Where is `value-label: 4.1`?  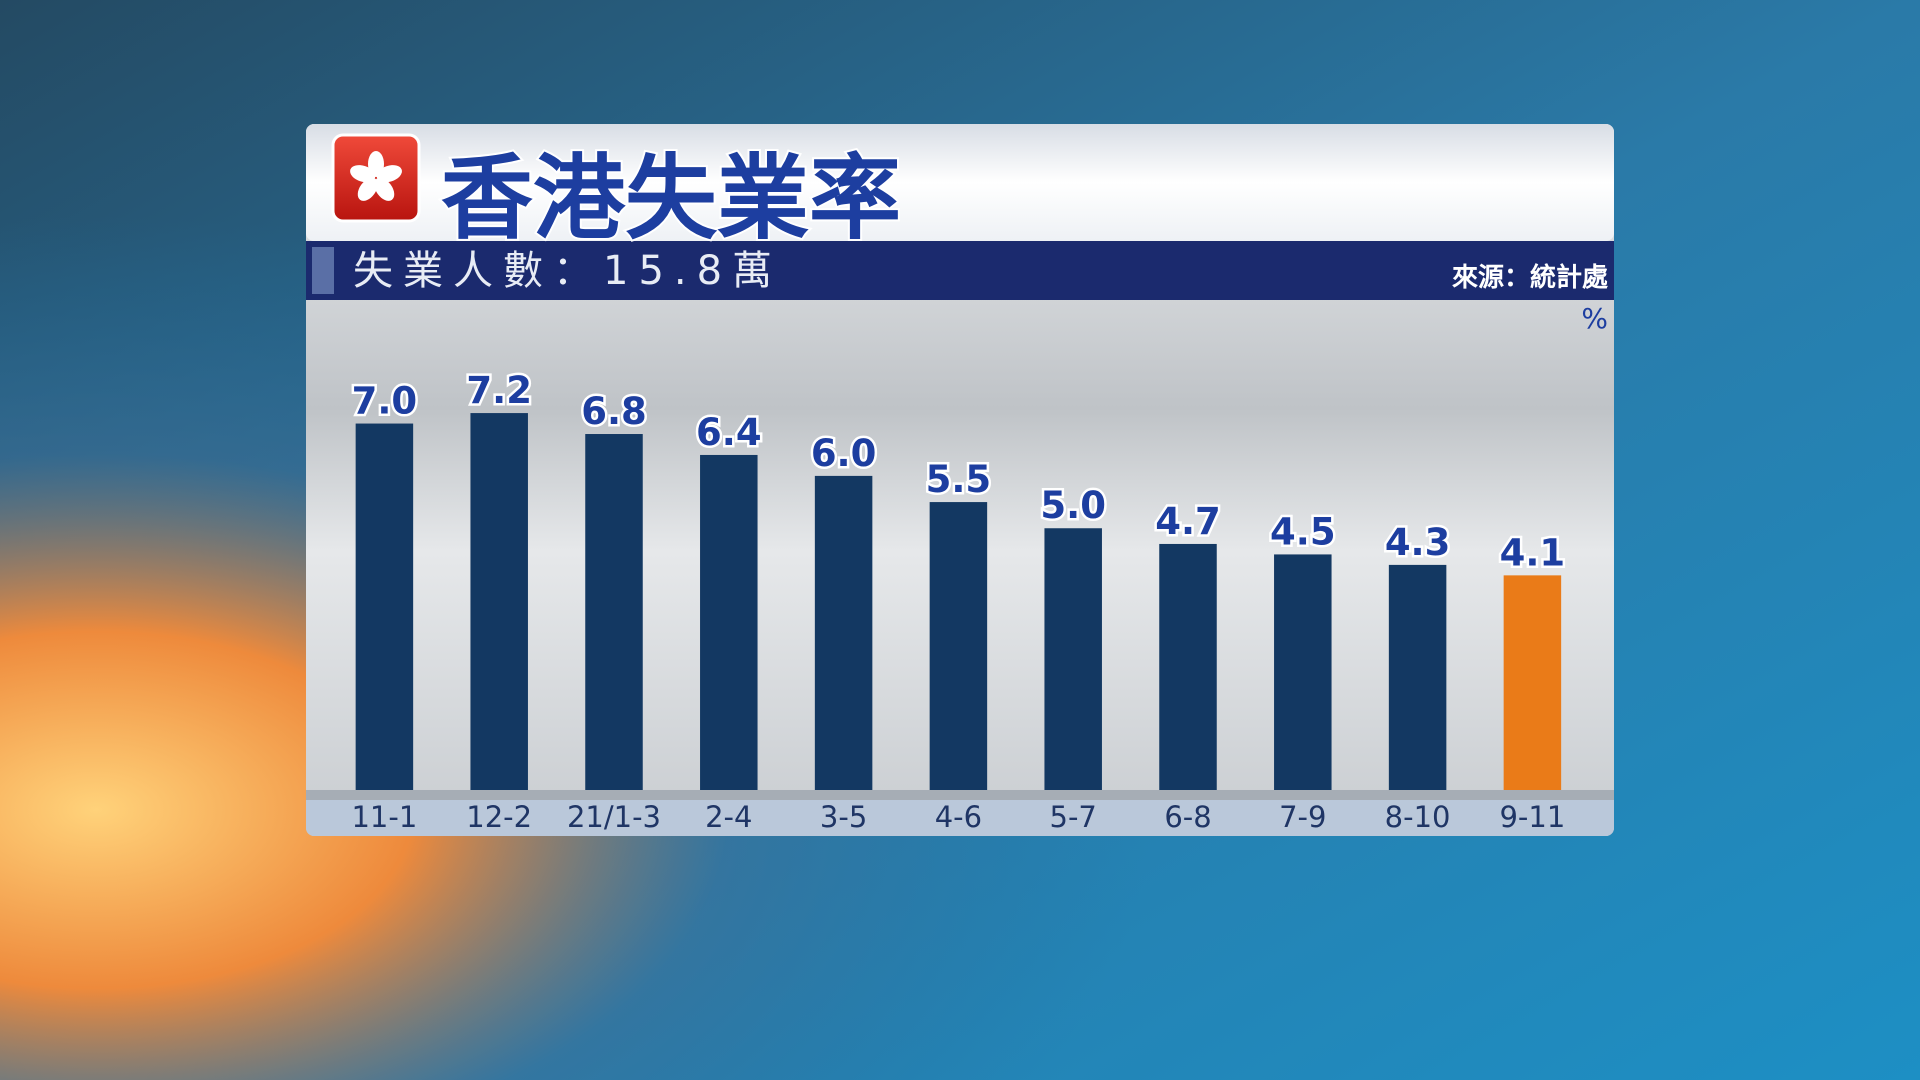
value-label: 4.1 is located at coordinates (1533, 552).